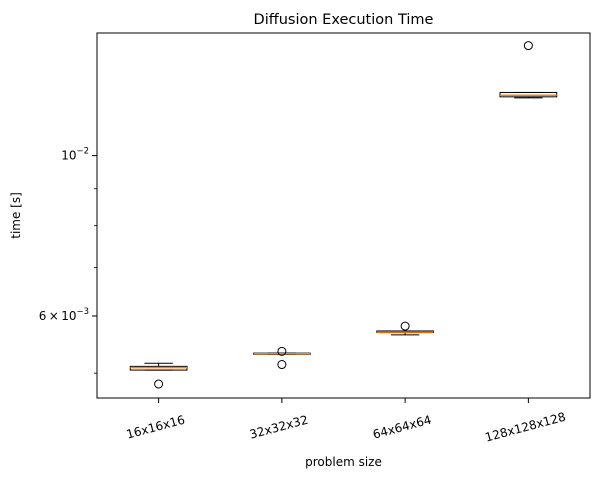 The image size is (602, 479). I want to click on box-16x16x16, so click(158, 375).